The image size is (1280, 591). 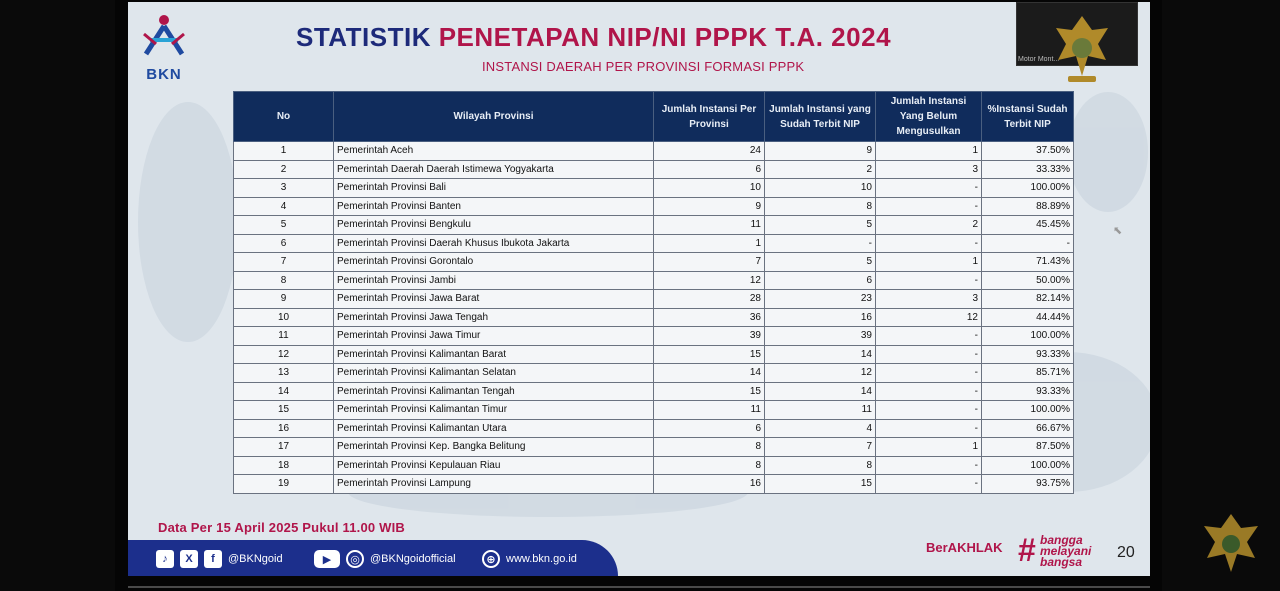 What do you see at coordinates (283, 410) in the screenshot?
I see `cell-no: 15` at bounding box center [283, 410].